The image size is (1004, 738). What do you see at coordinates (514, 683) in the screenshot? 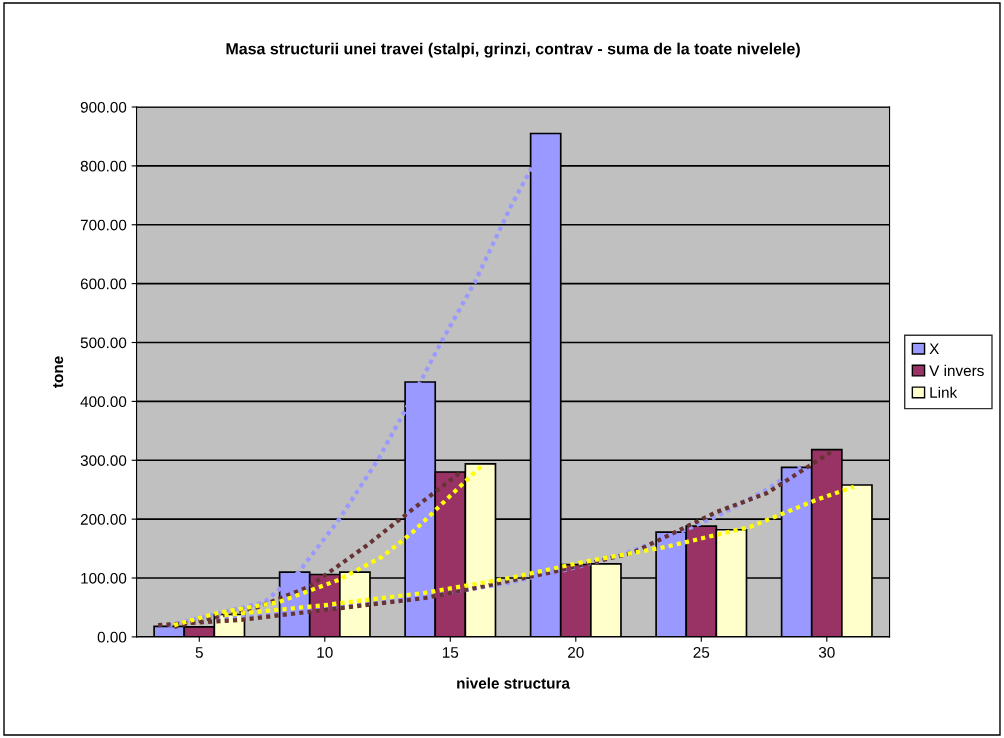
I see `x-axis-title: nivele structura` at bounding box center [514, 683].